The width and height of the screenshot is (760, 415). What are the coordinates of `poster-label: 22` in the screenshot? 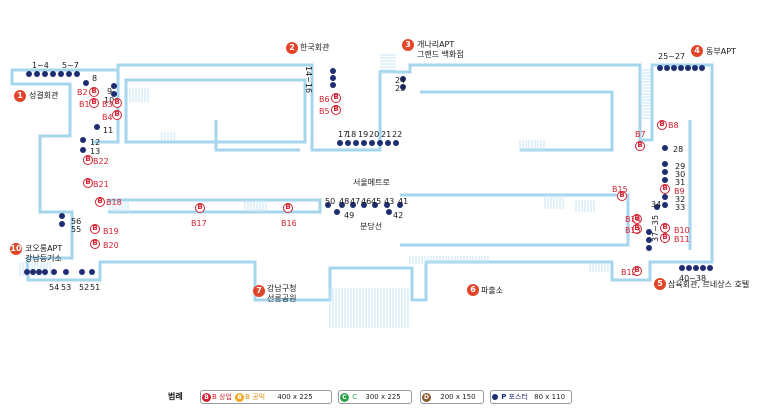 It's located at (397, 134).